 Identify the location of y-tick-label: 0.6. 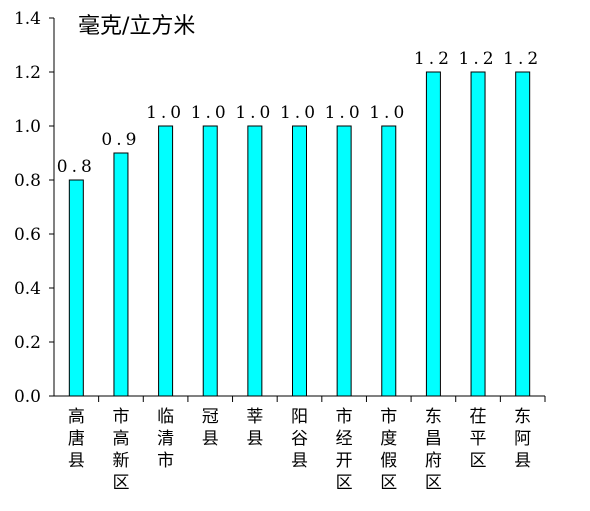
(27, 235).